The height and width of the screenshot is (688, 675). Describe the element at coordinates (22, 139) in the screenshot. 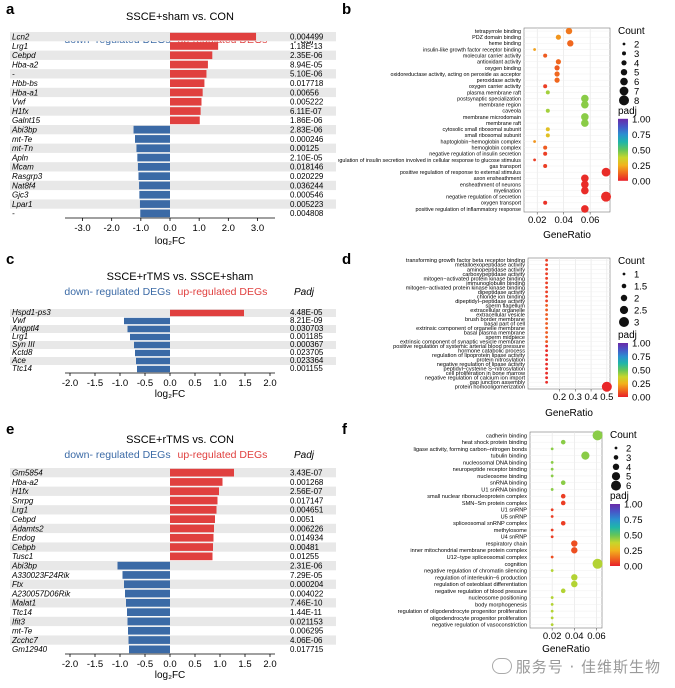

I see `gene-label: mt-Te` at that location.